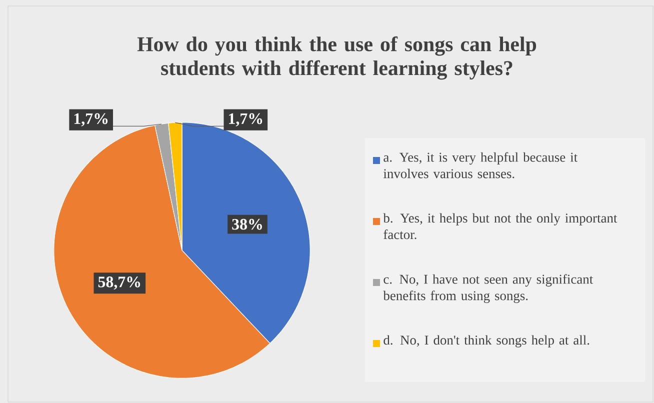 This screenshot has height=403, width=654. Describe the element at coordinates (500, 226) in the screenshot. I see `legend-label: b. Yes, it helps but not the only important factor.` at that location.